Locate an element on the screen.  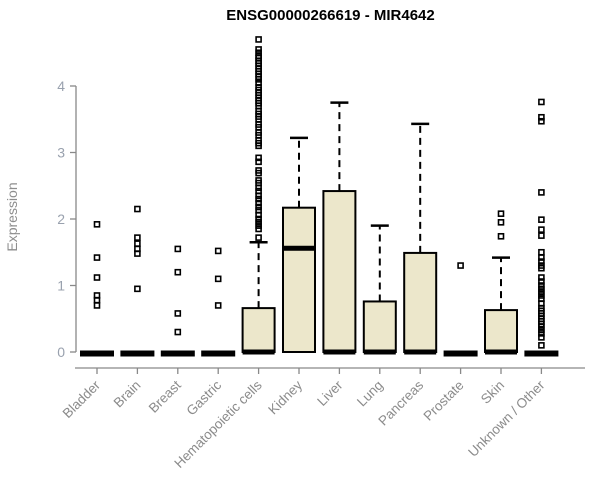
x-tick-label-prostate: Prostate is located at coordinates (444, 401).